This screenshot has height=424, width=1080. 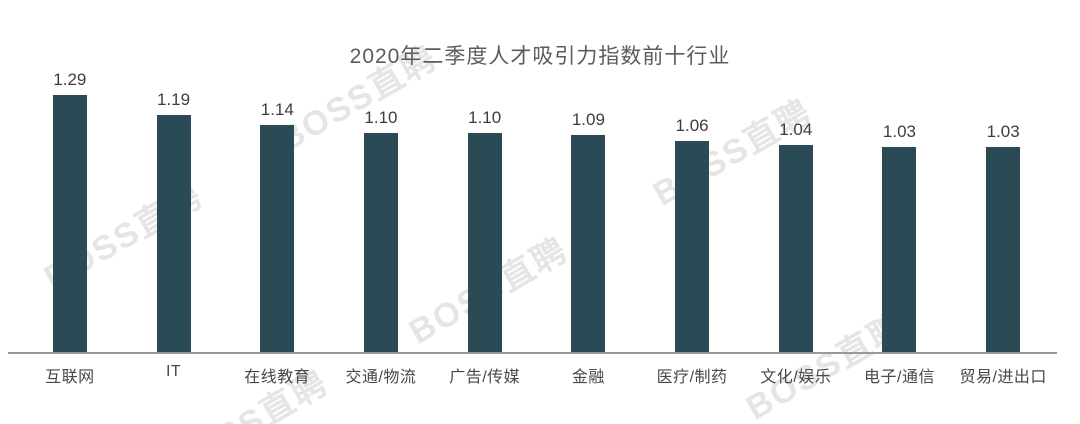 I want to click on x-axis-label: 金融, so click(x=588, y=377).